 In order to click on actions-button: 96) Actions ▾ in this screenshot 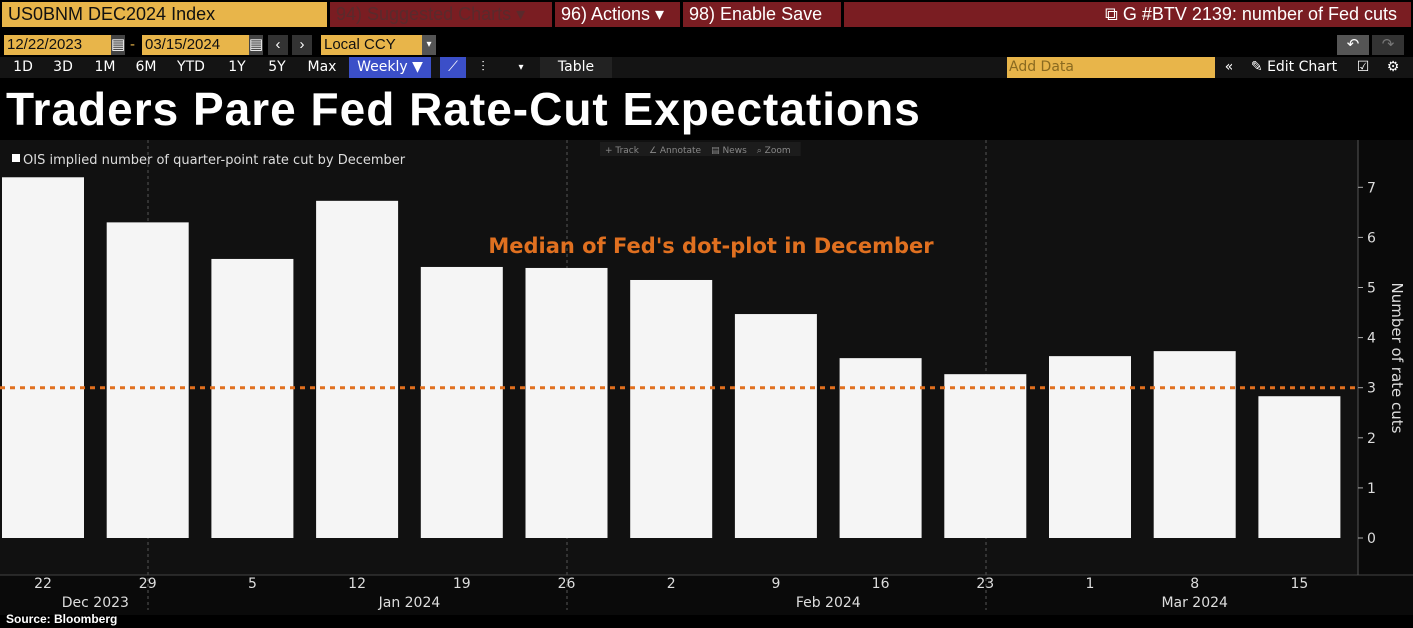, I will do `click(617, 14)`.